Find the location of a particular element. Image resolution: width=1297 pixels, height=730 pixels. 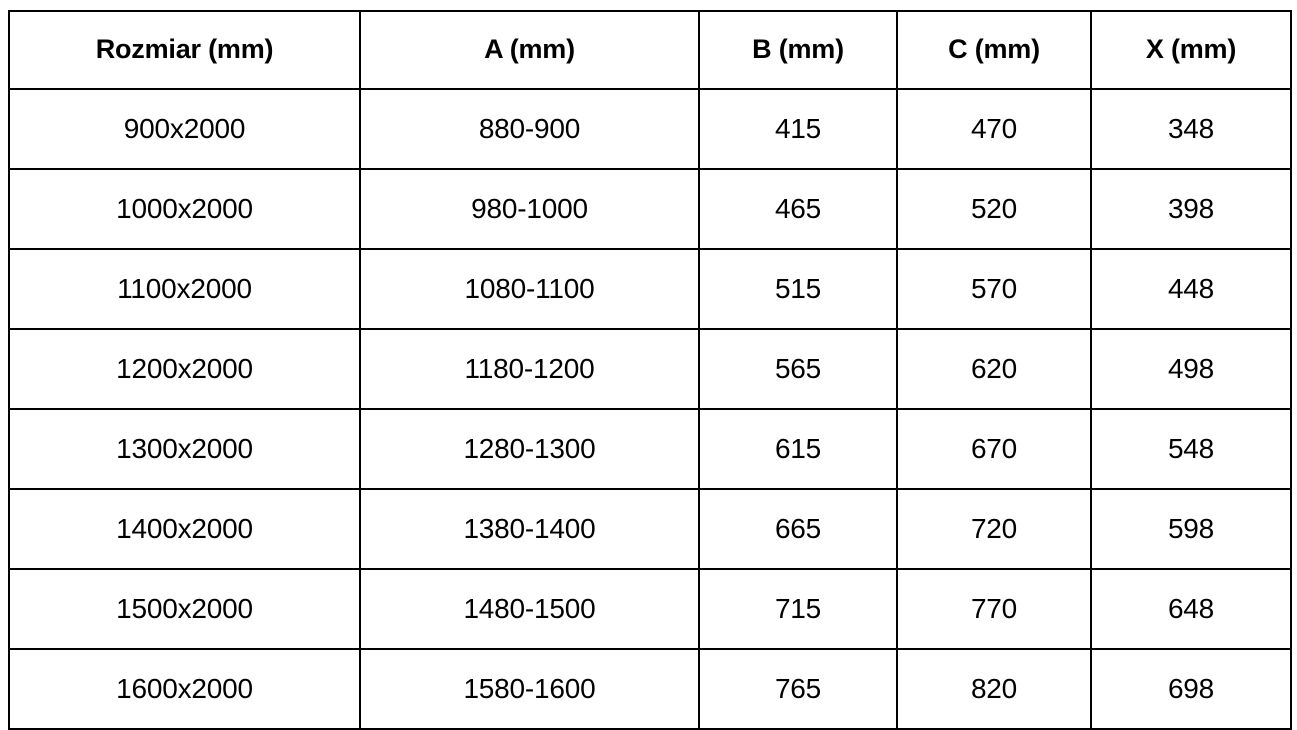

table-row: 1300x2000 1280-1300 615 670 548 is located at coordinates (650, 449).